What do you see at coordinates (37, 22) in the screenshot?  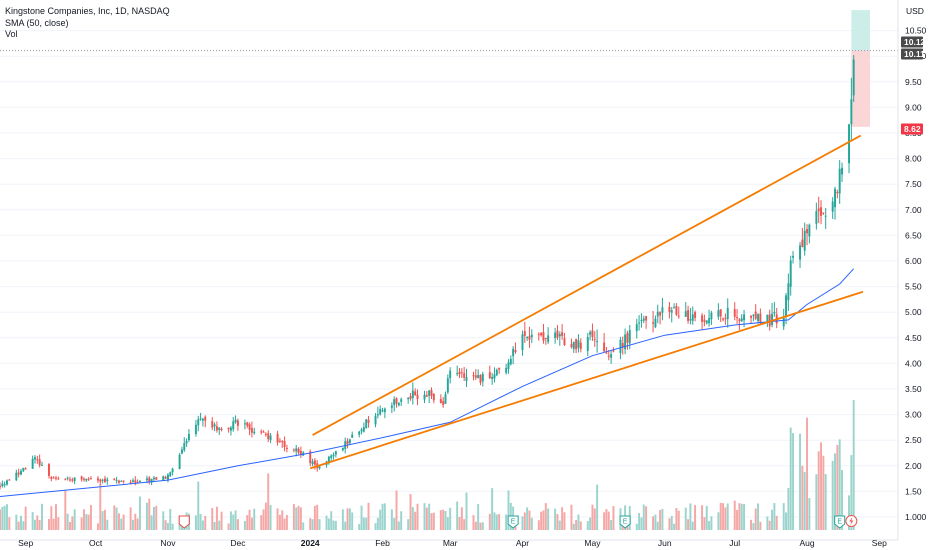 I see `sma-indicator-label: SMA (50, close)` at bounding box center [37, 22].